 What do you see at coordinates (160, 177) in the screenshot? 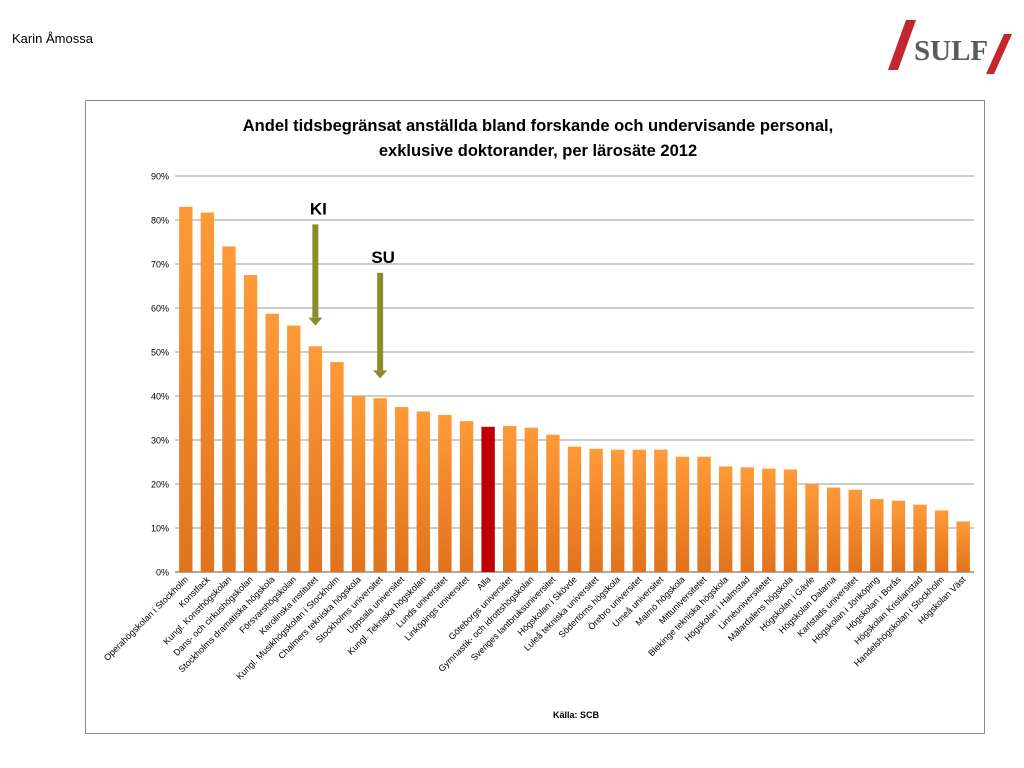
I see `y-tick-label: 90%` at bounding box center [160, 177].